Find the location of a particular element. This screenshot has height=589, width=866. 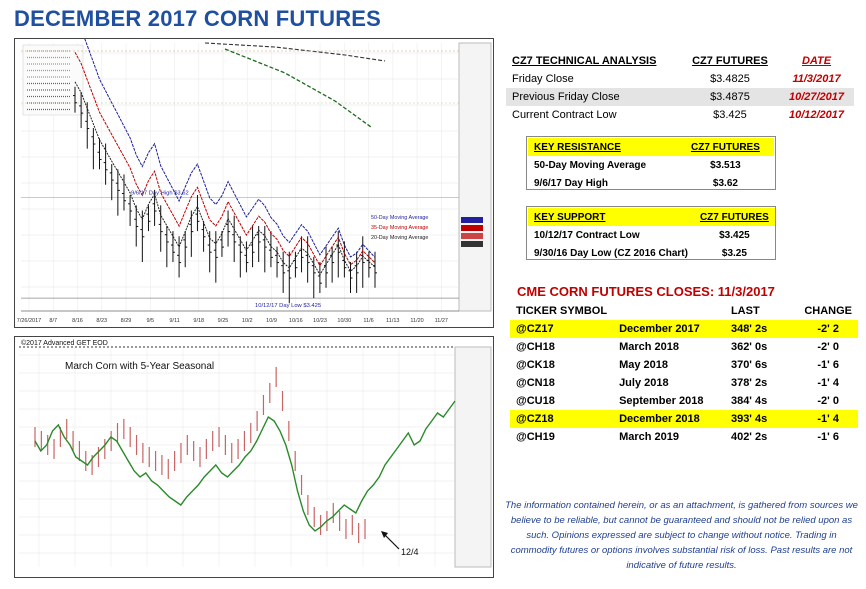

tech-value: $3.425 is located at coordinates (730, 115).